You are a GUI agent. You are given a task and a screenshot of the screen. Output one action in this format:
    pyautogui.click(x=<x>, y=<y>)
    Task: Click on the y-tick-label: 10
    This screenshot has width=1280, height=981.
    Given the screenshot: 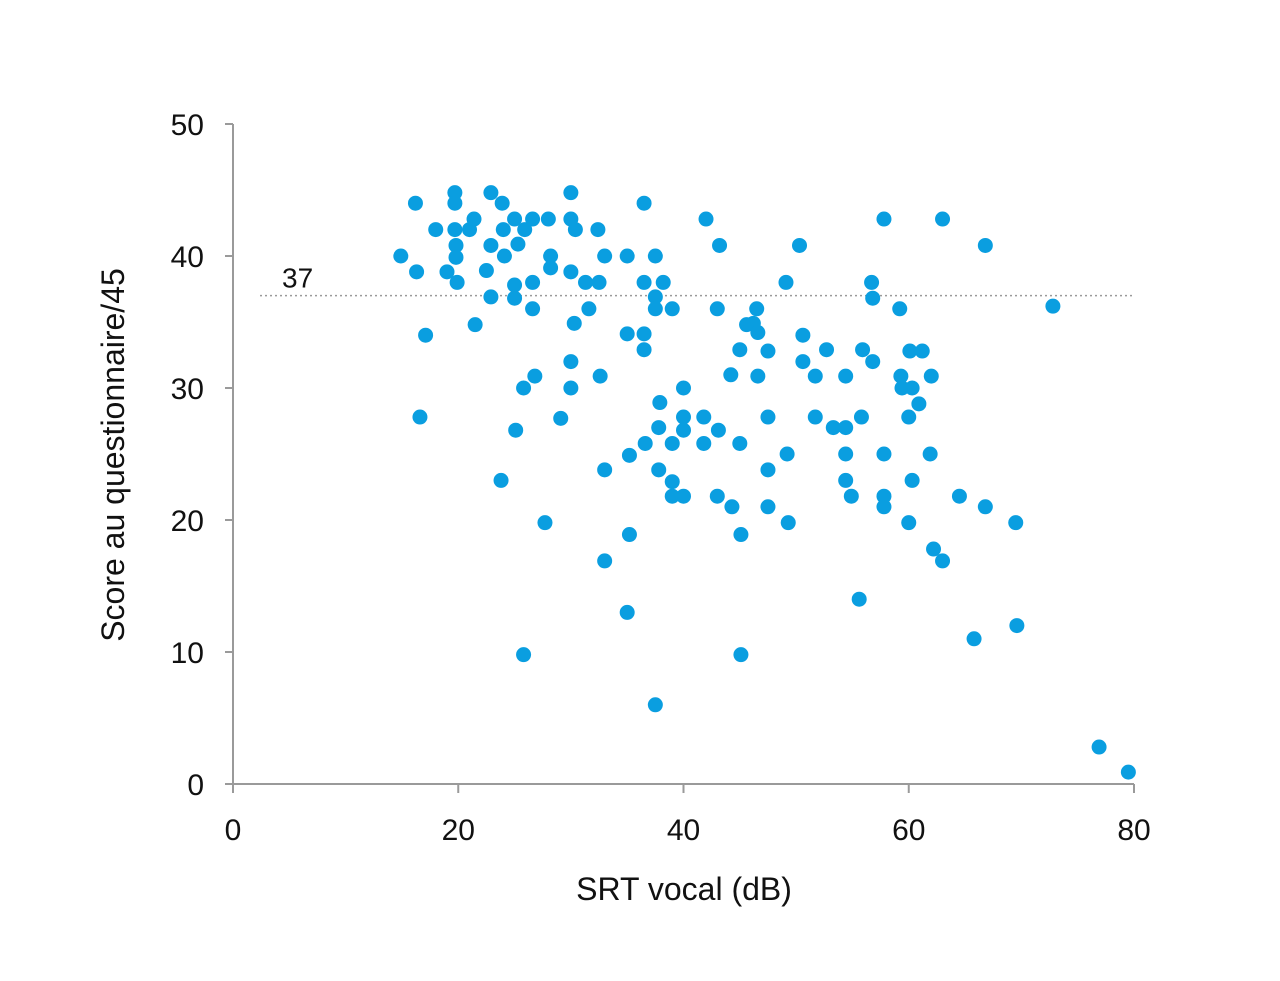 What is the action you would take?
    pyautogui.click(x=187, y=653)
    